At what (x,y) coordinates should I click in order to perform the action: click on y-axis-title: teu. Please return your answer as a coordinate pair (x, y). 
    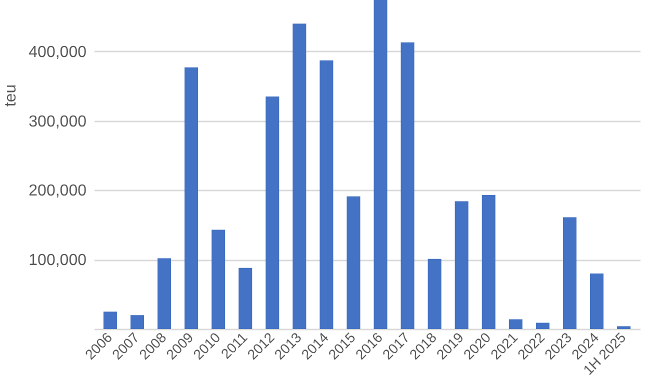
    Looking at the image, I should click on (11, 95).